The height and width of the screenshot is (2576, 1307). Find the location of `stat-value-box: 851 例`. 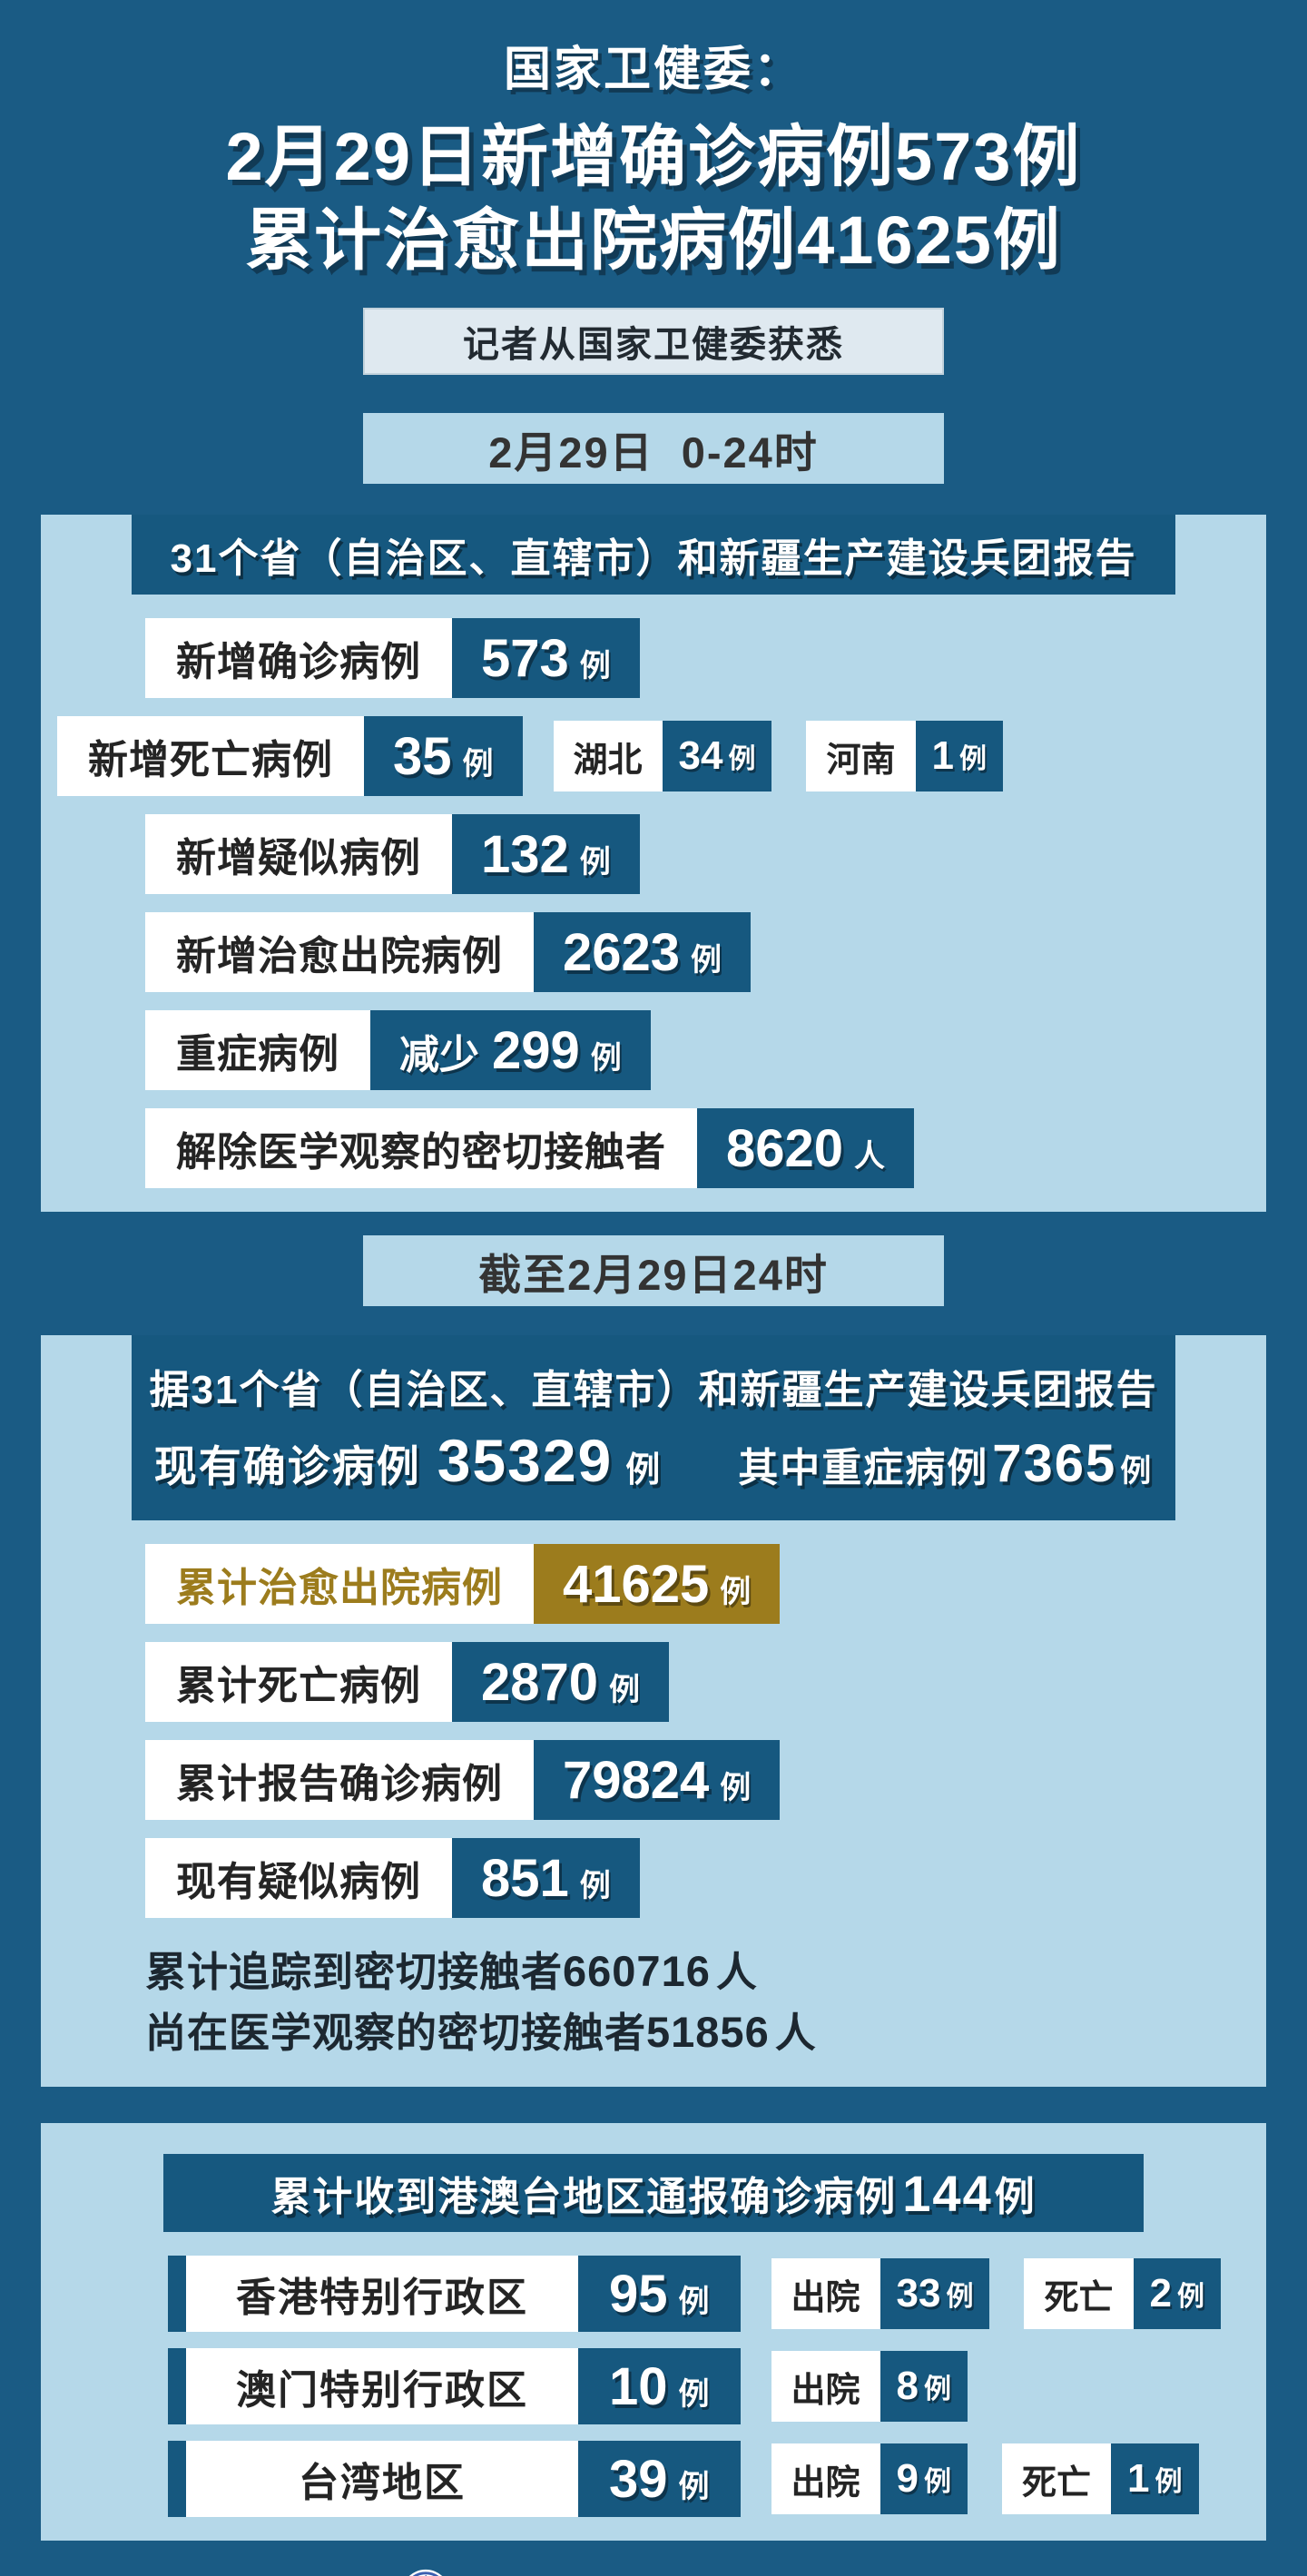

stat-value-box: 851 例 is located at coordinates (546, 1878).